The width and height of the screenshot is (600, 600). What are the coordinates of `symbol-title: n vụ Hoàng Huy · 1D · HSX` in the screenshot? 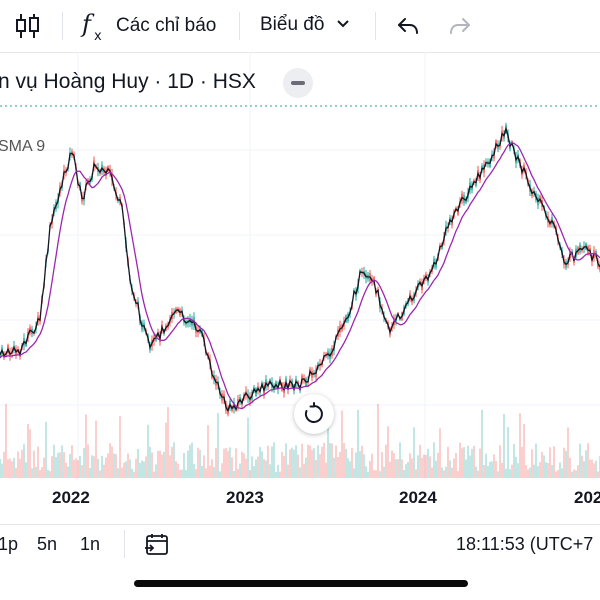 It's located at (128, 81).